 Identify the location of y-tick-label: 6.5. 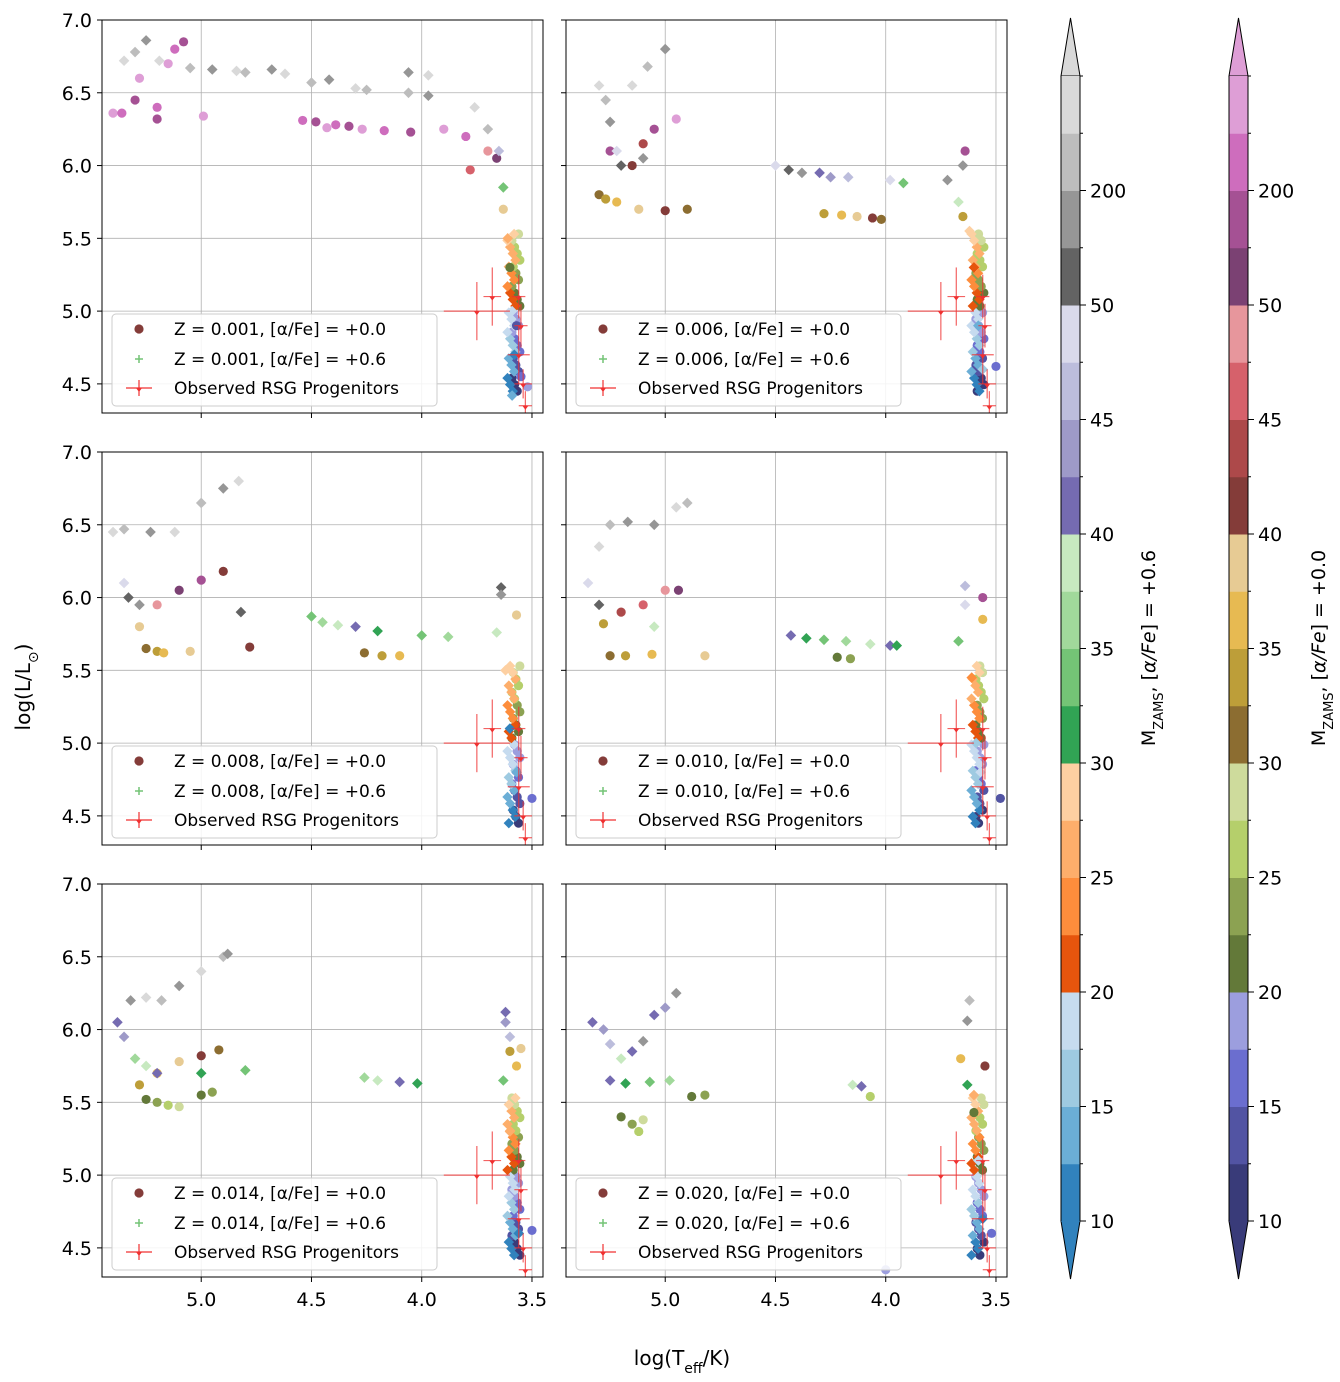
(77, 958).